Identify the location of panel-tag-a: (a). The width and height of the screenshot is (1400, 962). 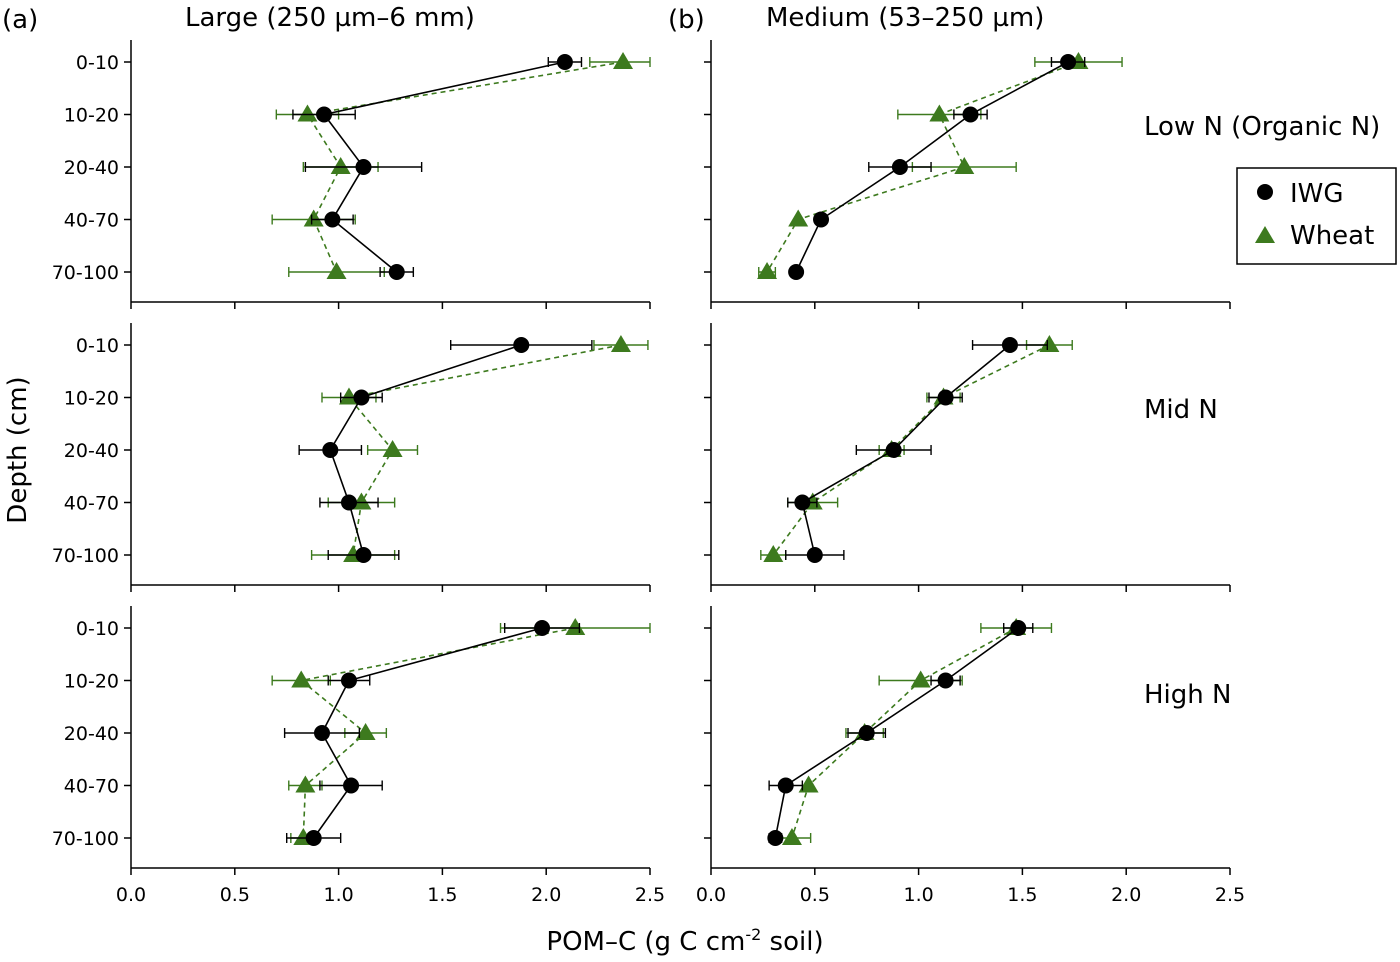
(20, 20).